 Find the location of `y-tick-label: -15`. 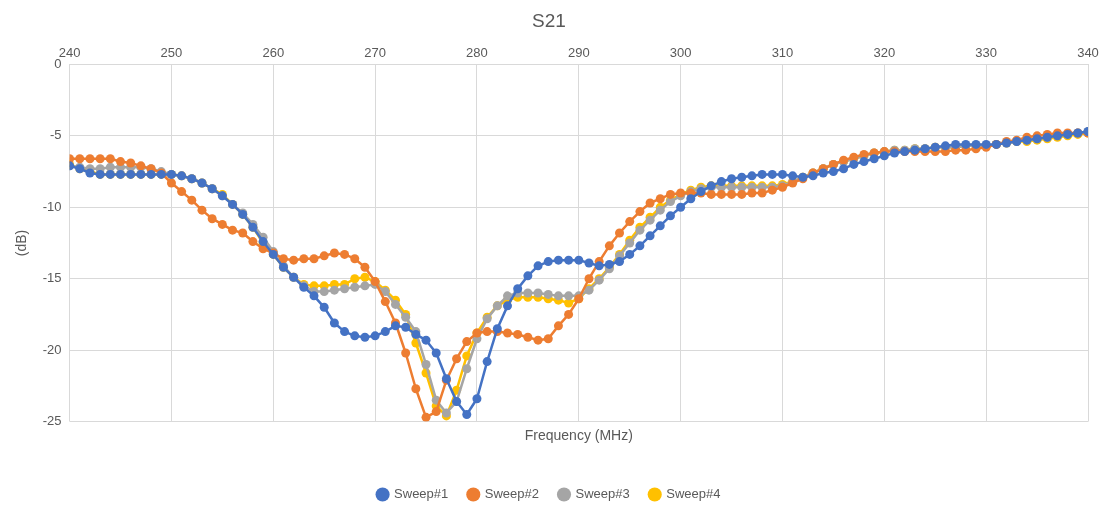

y-tick-label: -15 is located at coordinates (52, 278).